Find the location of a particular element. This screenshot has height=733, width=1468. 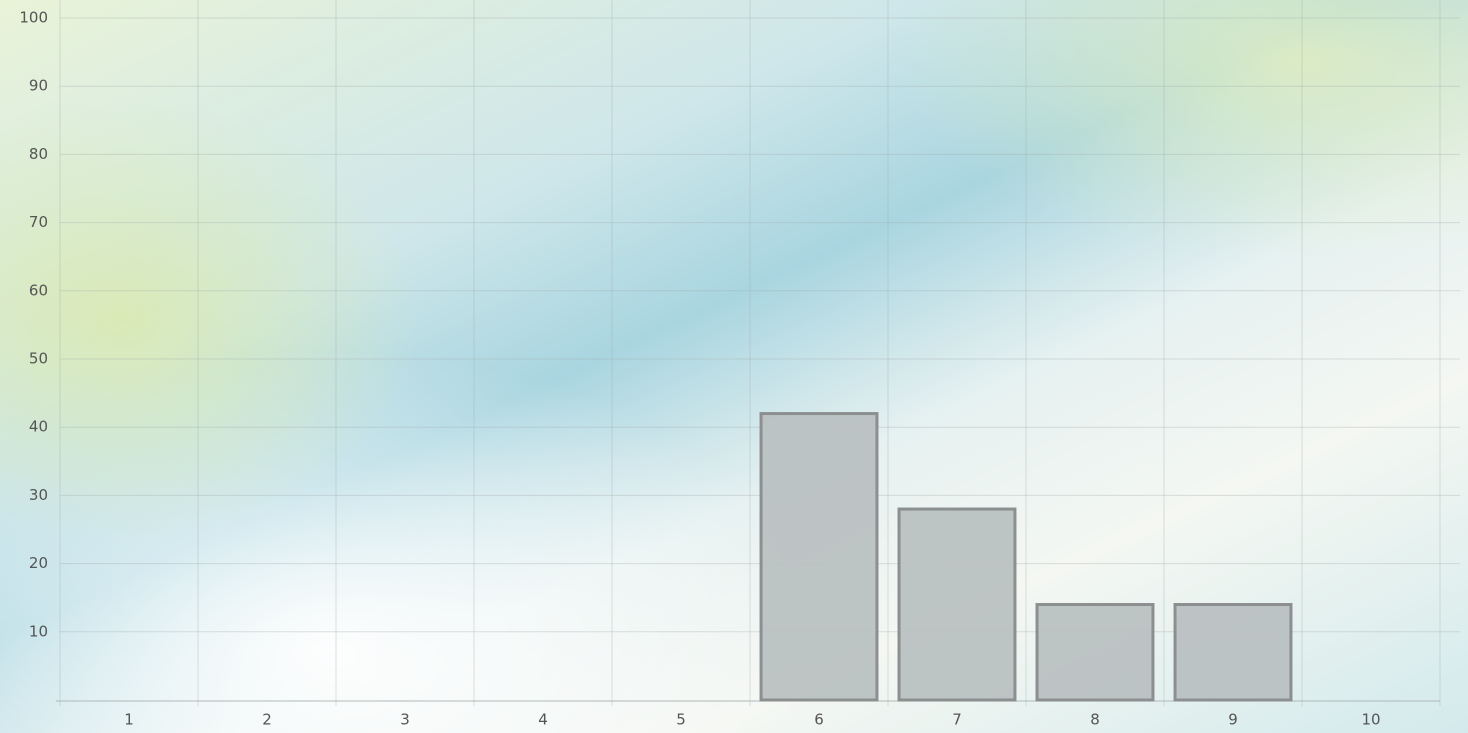

y-tick-label: 90 is located at coordinates (38, 86).